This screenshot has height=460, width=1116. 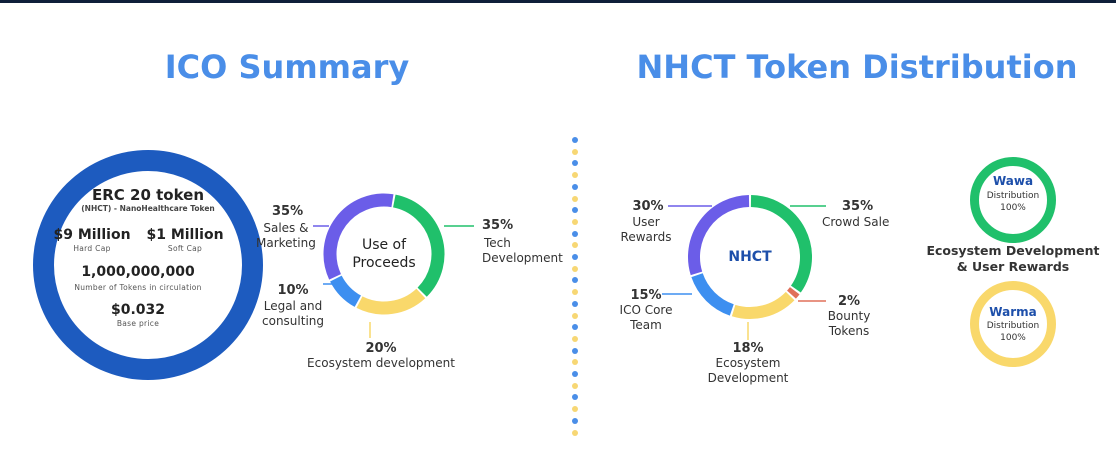 What do you see at coordinates (712, 294) in the screenshot?
I see `donut-slice-ico-core-team` at bounding box center [712, 294].